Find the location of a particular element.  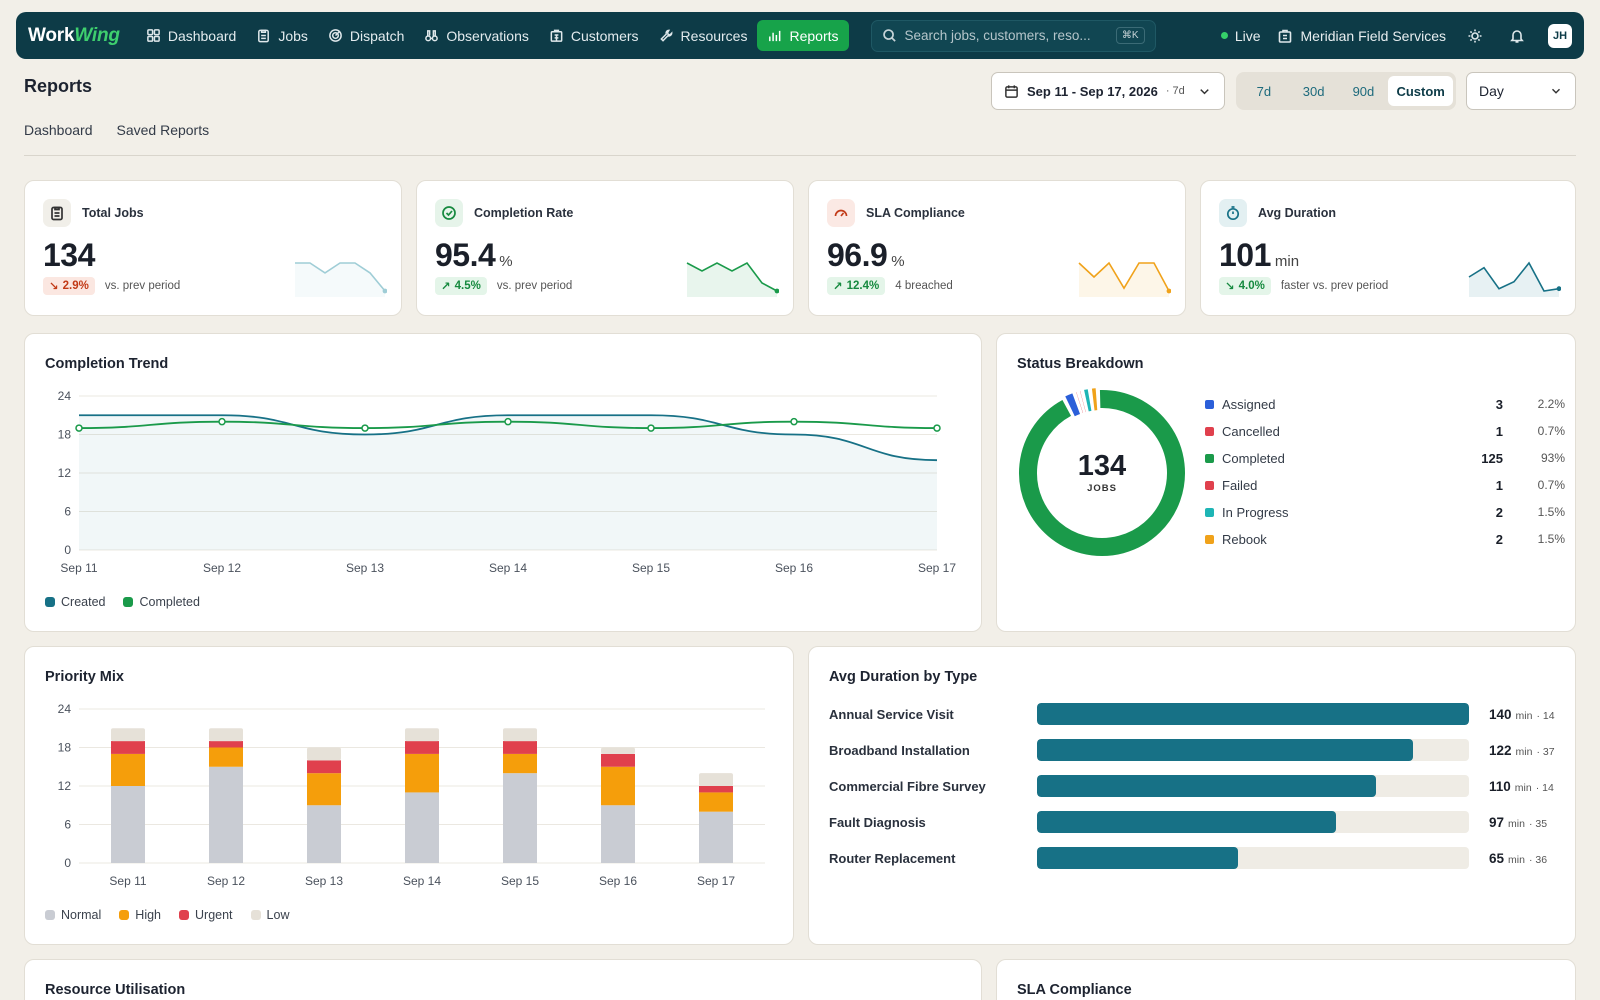

global-search: ⌘K is located at coordinates (1013, 35).